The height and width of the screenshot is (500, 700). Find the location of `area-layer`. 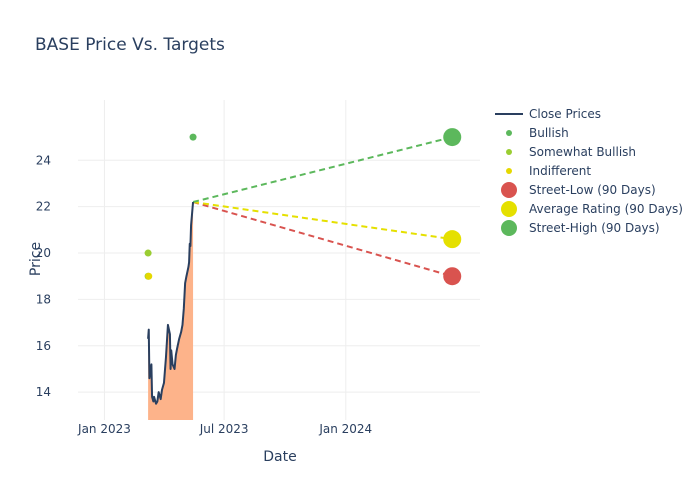

area-layer is located at coordinates (171, 311).